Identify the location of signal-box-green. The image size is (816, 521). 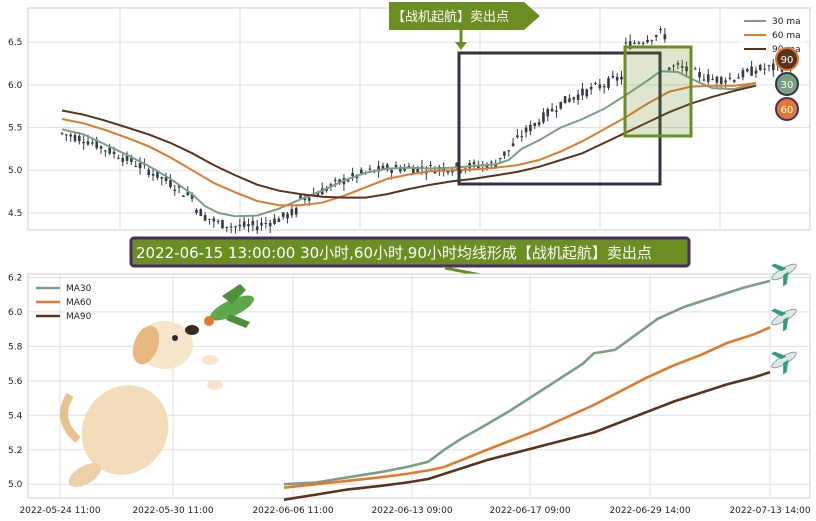
(658, 91).